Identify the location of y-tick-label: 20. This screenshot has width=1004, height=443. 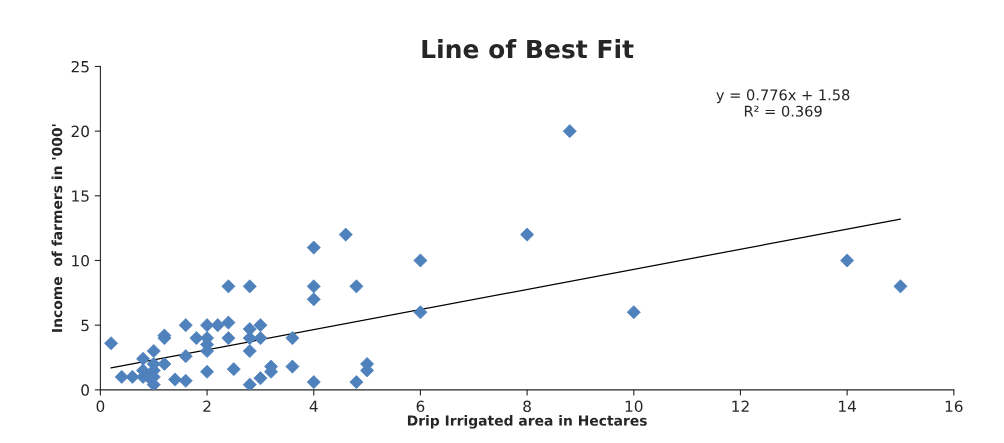
(80, 131).